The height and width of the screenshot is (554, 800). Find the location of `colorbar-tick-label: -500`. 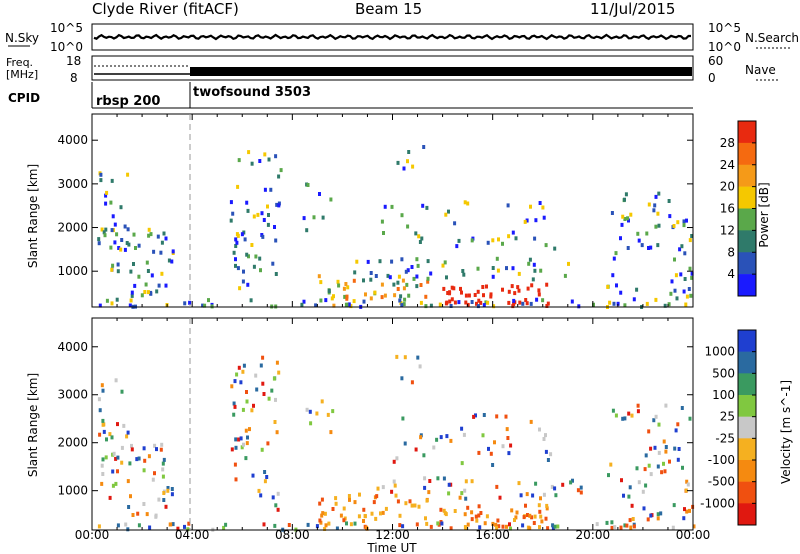

colorbar-tick-label: -500 is located at coordinates (721, 482).